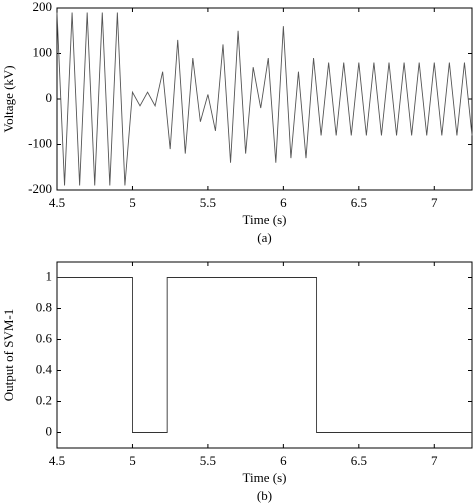  Describe the element at coordinates (8, 355) in the screenshot. I see `y-axis-label: Output of SVM-1` at that location.